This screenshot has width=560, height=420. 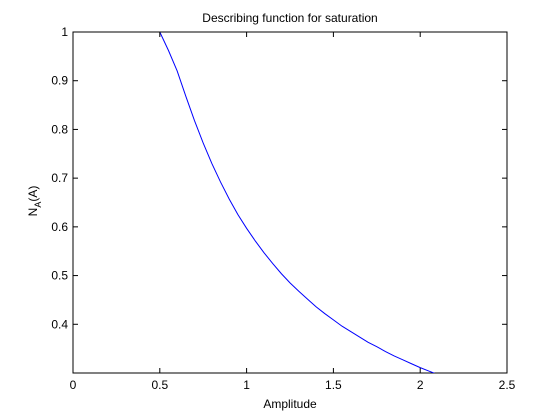 I want to click on y-tick-label: 0.4, so click(x=59, y=324).